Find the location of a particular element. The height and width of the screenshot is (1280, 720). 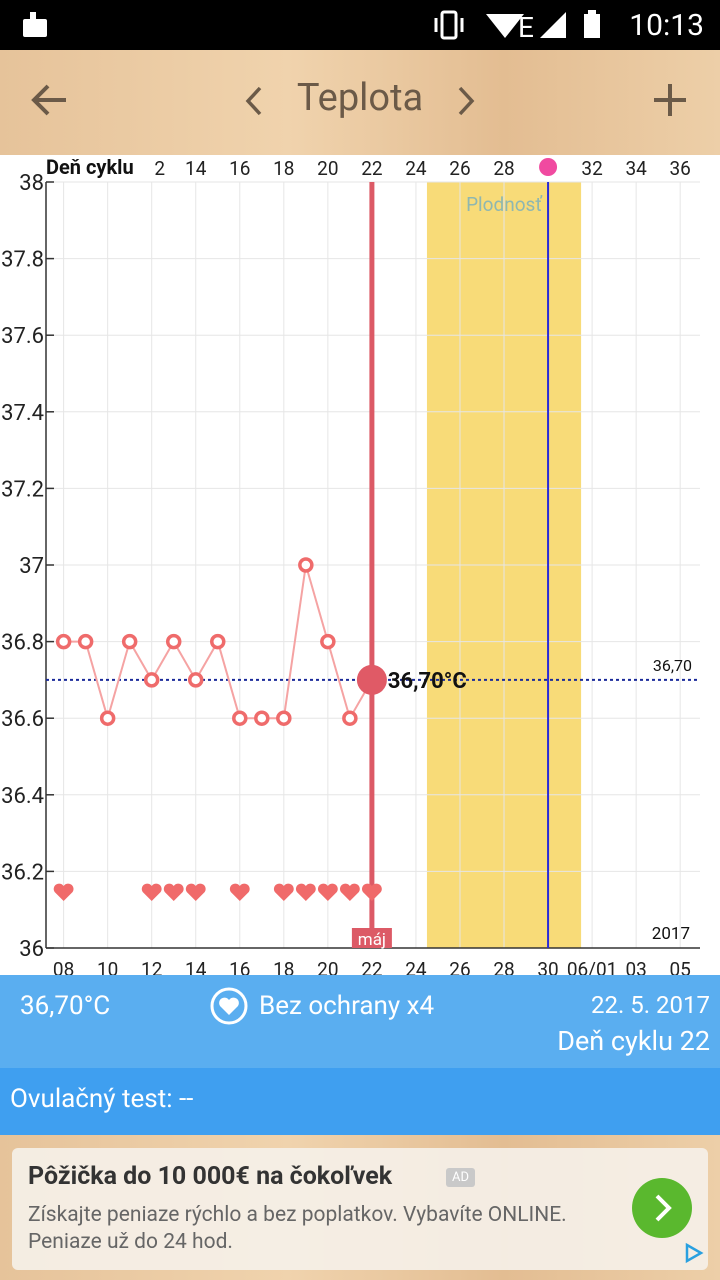

x-tick-label: 20 is located at coordinates (327, 966).